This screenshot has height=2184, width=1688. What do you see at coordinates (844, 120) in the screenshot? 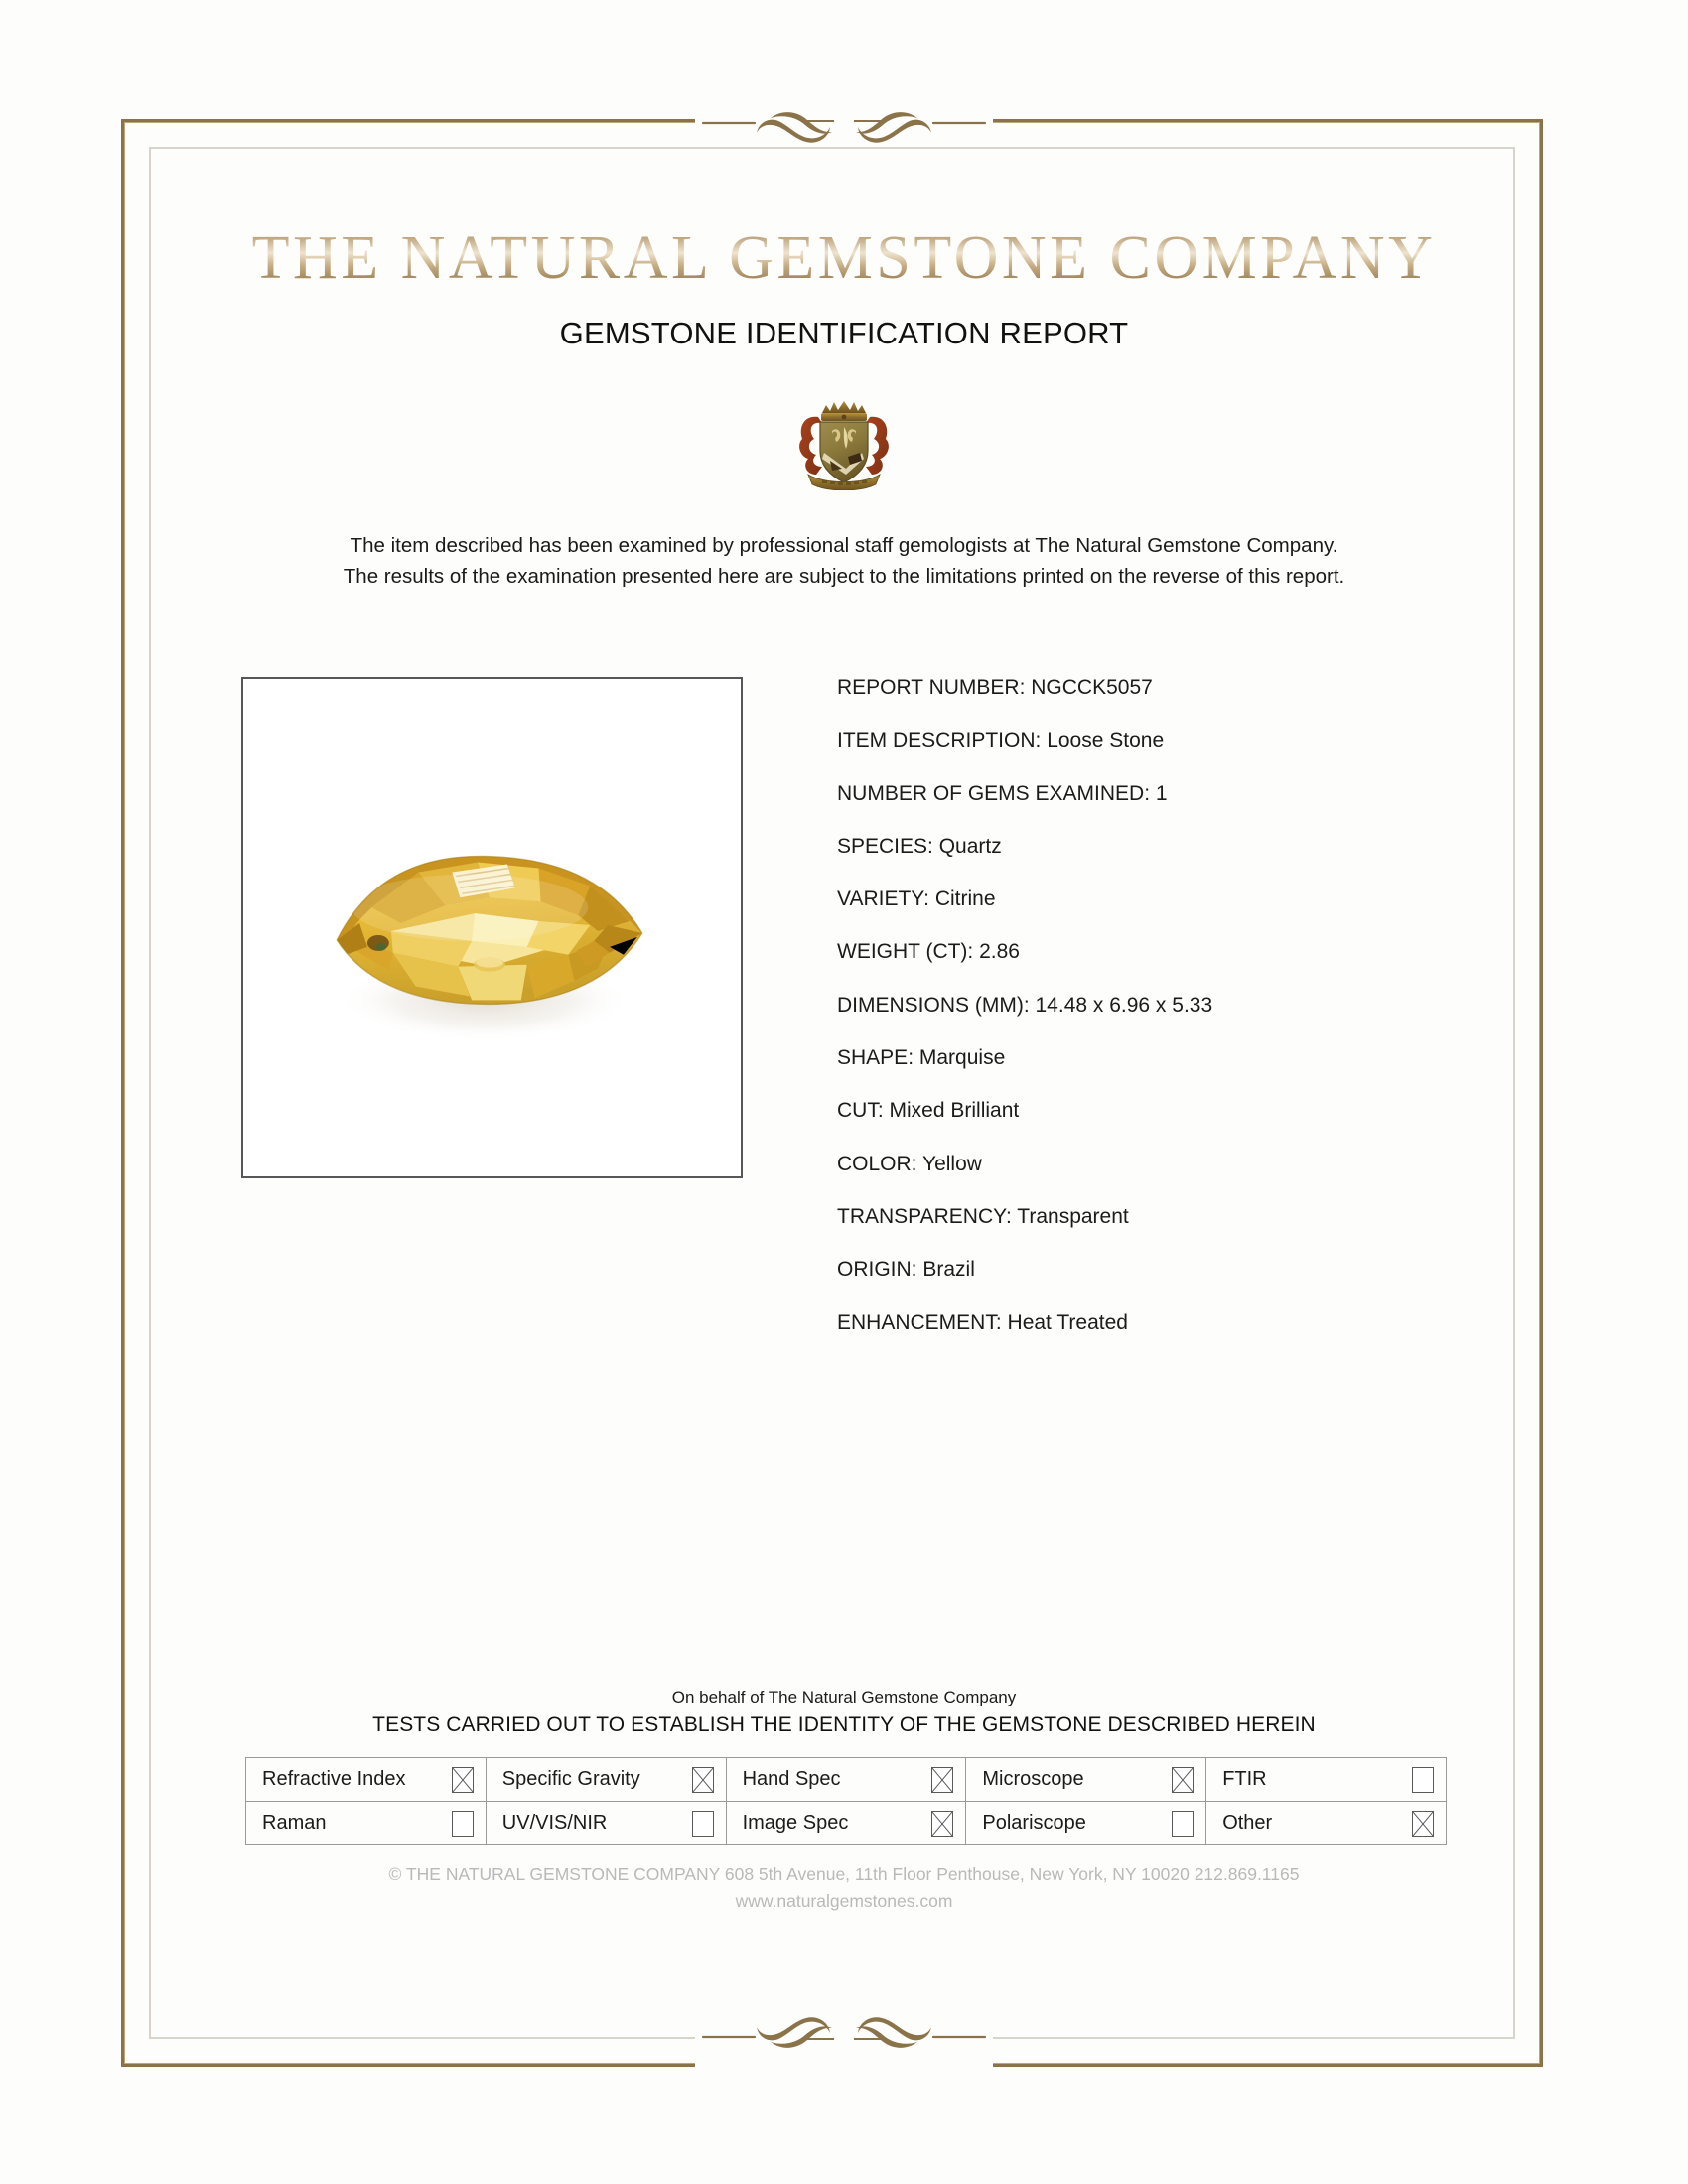
I see `flourish-ornament-icon-top` at bounding box center [844, 120].